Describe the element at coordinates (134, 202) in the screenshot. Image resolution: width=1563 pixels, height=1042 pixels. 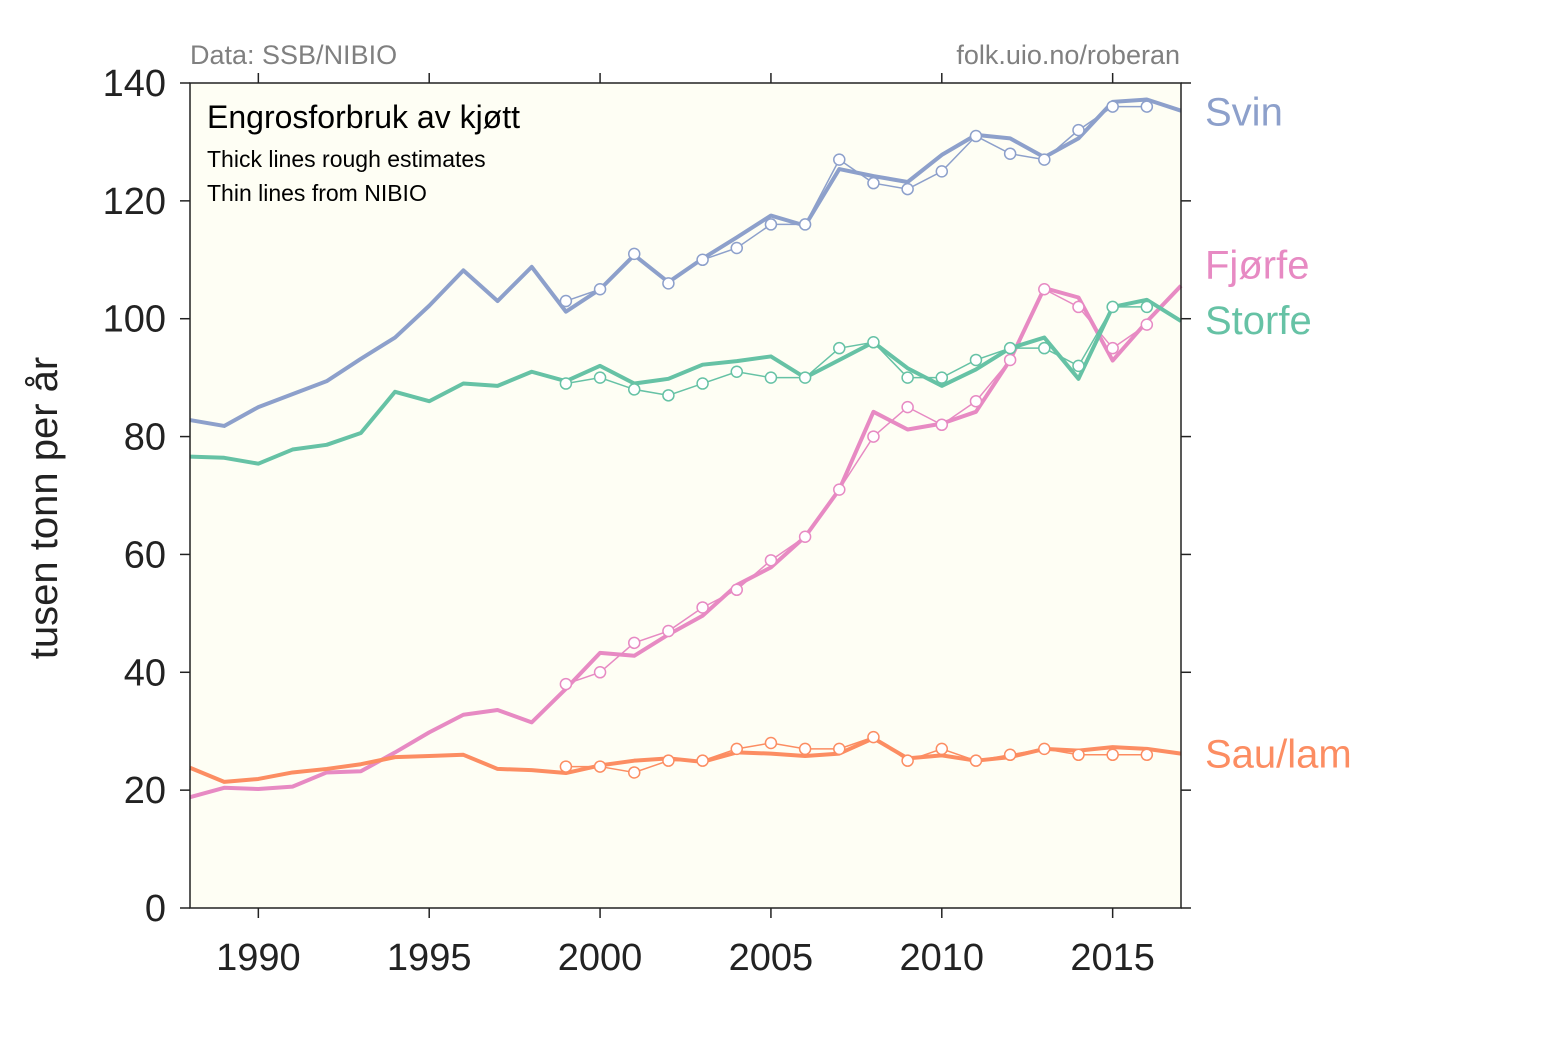
I see `y-tick-label: 120` at that location.